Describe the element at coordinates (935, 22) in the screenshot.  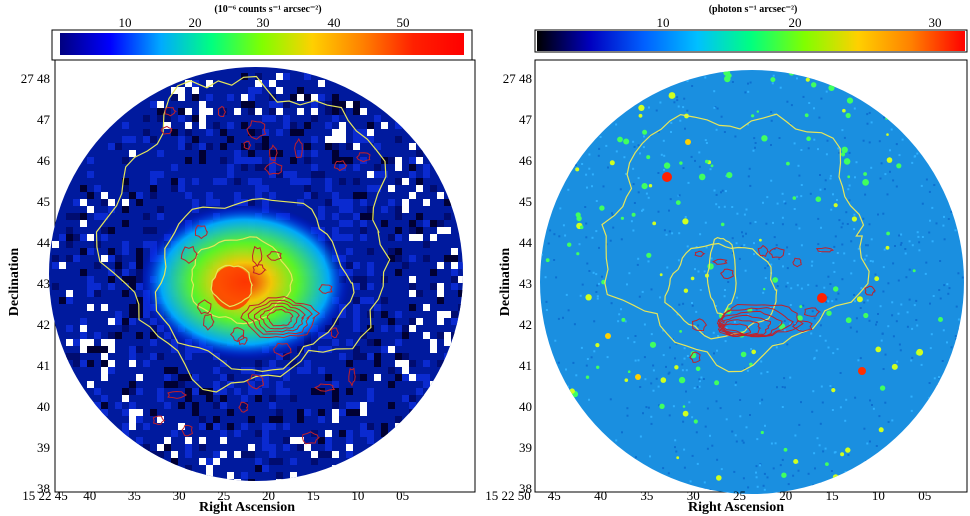
I see `right-colorbar-tick: 30` at that location.